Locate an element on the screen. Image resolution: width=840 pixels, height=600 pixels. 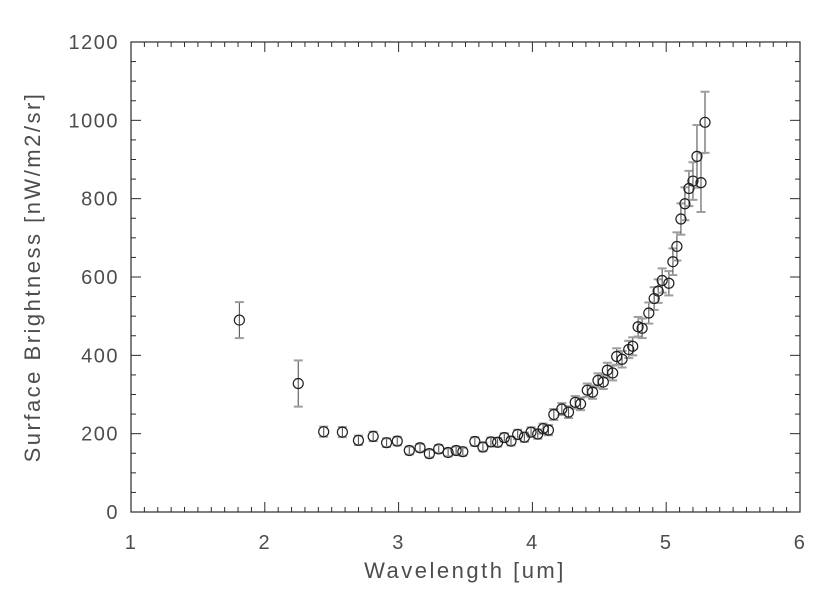
y-tick-label: 400 is located at coordinates (100, 356).